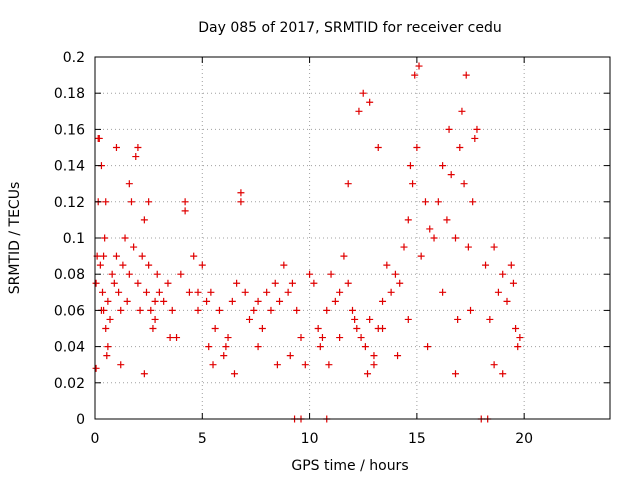  What do you see at coordinates (417, 439) in the screenshot?
I see `x-tick-label: 15` at bounding box center [417, 439].